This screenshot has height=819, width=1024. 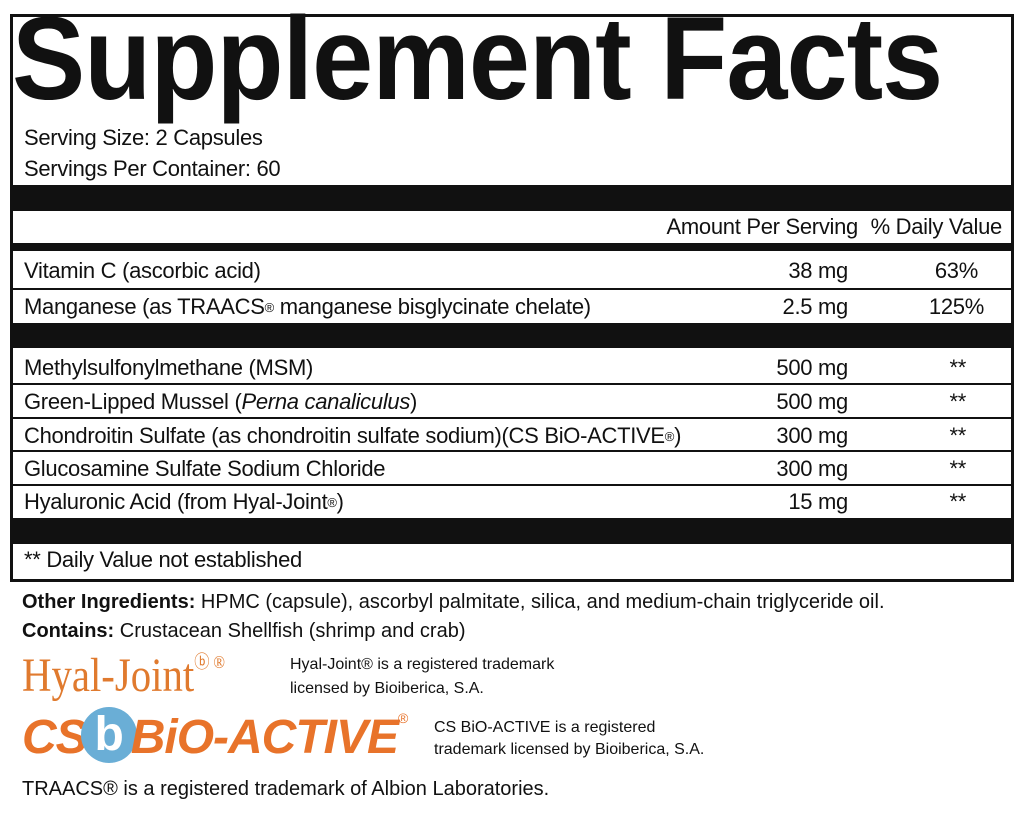 I want to click on panel-title: Supplement Facts, so click(x=477, y=62).